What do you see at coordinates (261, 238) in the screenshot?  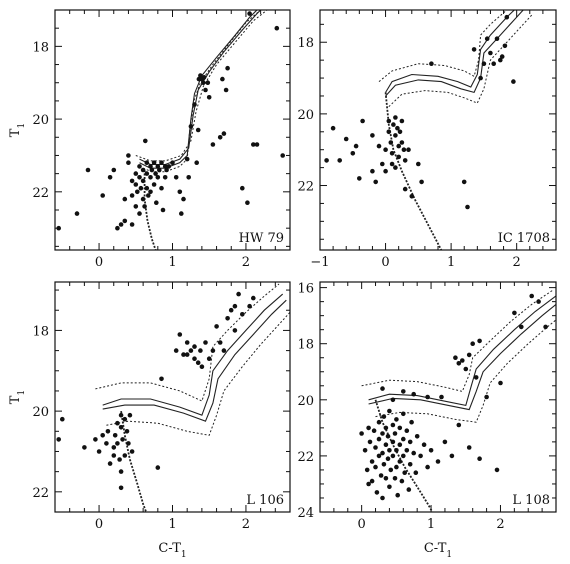 I see `cluster-label: HW 79` at bounding box center [261, 238].